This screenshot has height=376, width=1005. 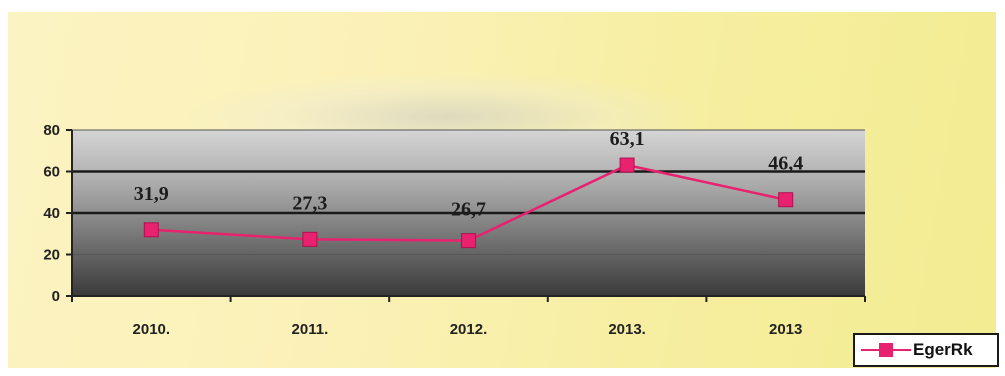 I want to click on y-tick-label: 60, so click(x=51, y=172).